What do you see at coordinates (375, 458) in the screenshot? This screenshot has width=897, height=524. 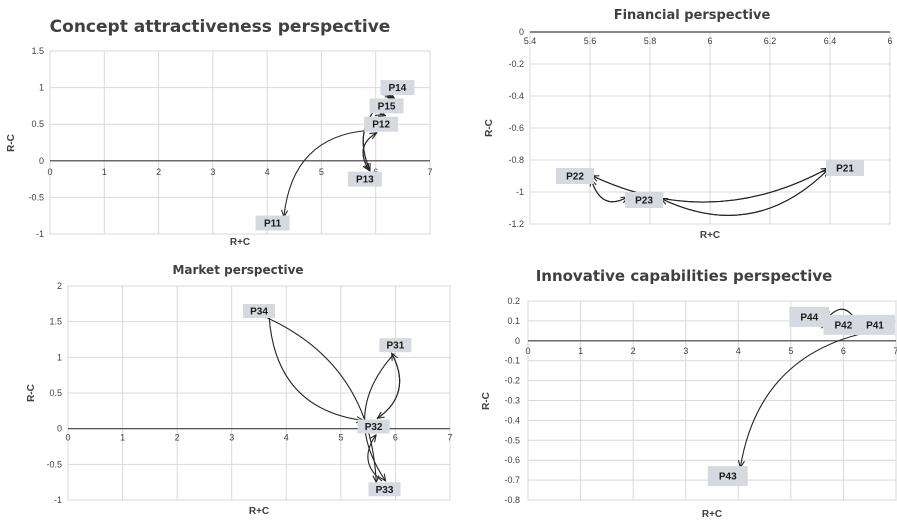 I see `arrow-p33-to-p32` at bounding box center [375, 458].